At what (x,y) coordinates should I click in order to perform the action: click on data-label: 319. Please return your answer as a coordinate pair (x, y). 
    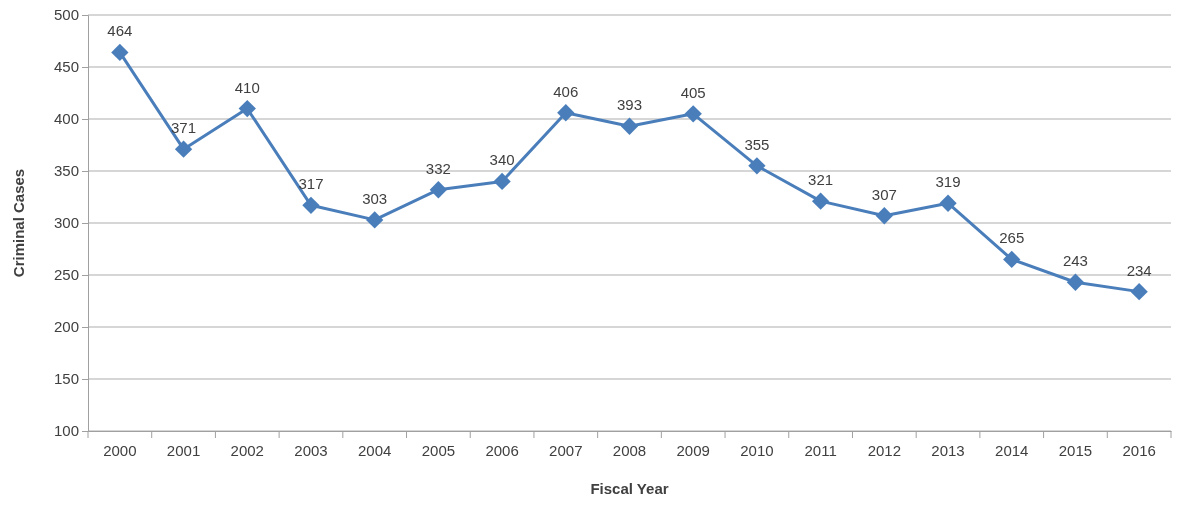
    Looking at the image, I should click on (948, 182).